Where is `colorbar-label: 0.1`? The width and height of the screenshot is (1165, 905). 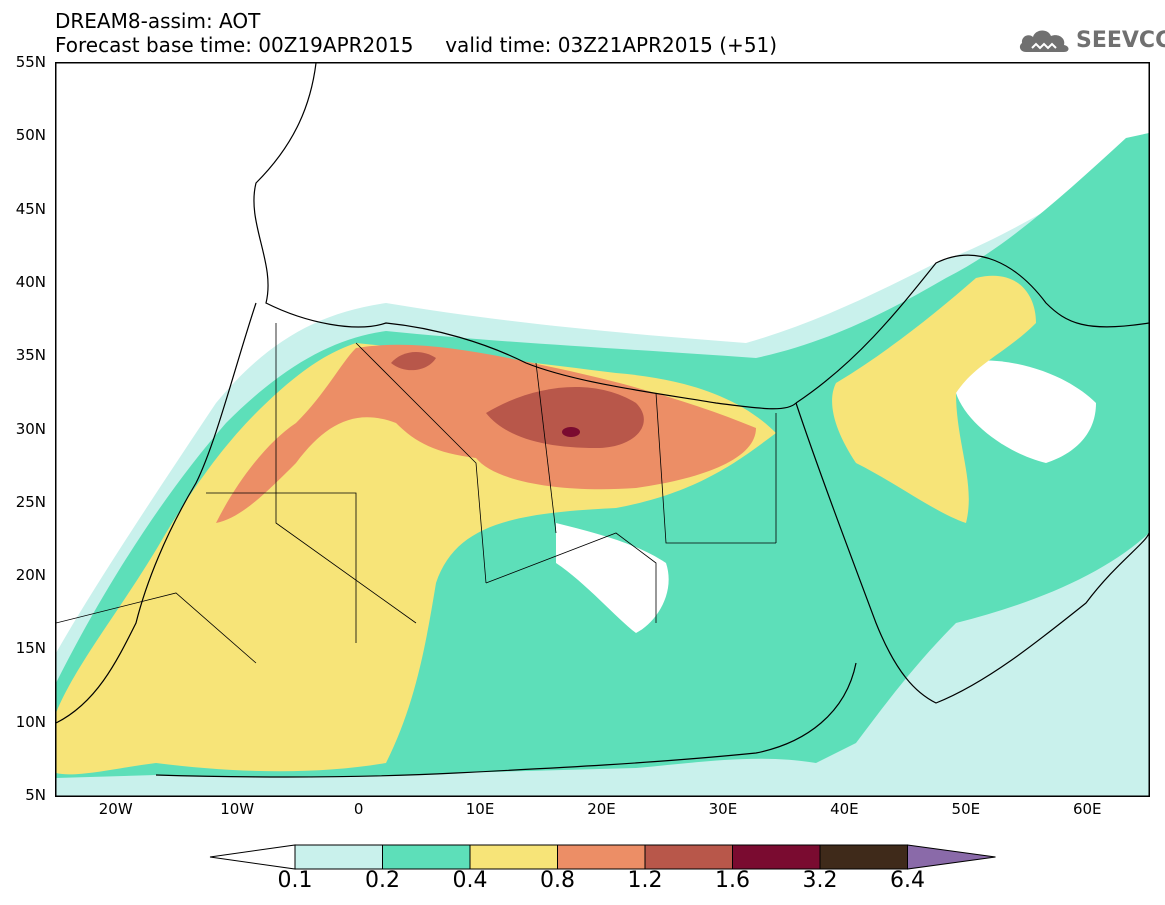
colorbar-label: 0.1 is located at coordinates (295, 880).